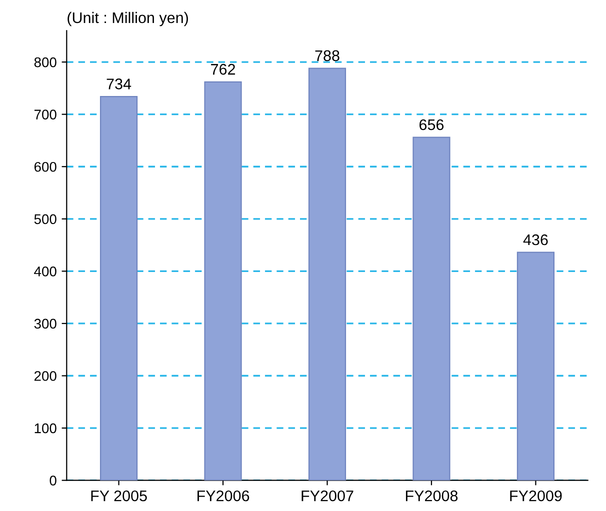 The width and height of the screenshot is (606, 511). What do you see at coordinates (45, 115) in the screenshot?
I see `y-tick-label: 700` at bounding box center [45, 115].